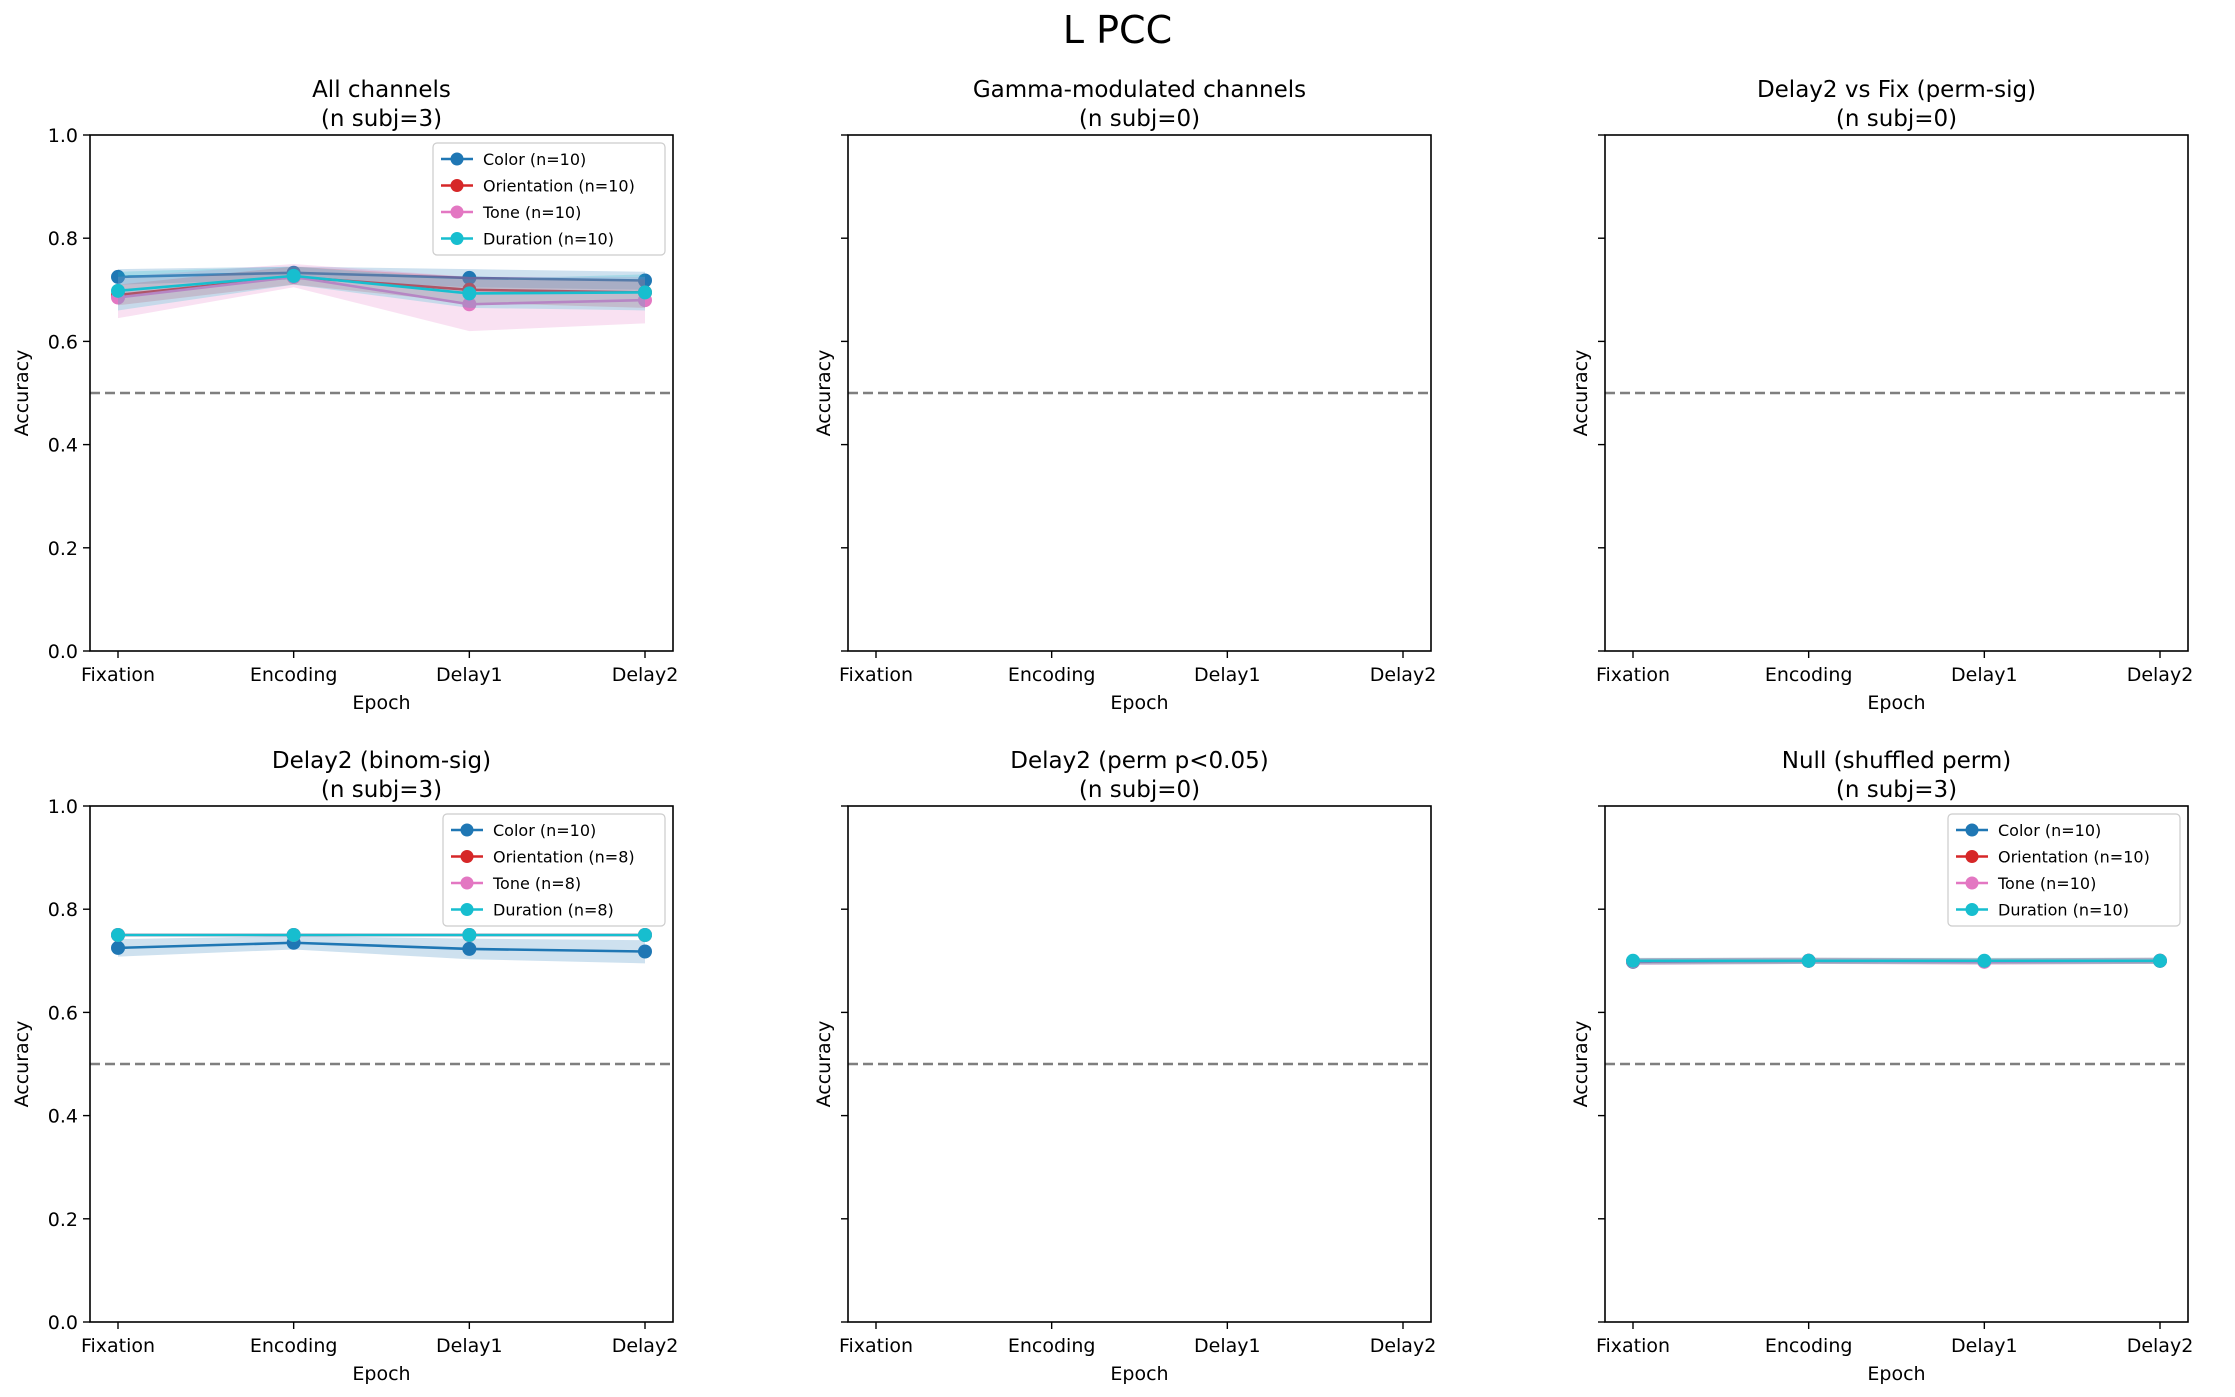 This screenshot has height=1397, width=2235. I want to click on legend-label: Orientation (n=8), so click(564, 857).